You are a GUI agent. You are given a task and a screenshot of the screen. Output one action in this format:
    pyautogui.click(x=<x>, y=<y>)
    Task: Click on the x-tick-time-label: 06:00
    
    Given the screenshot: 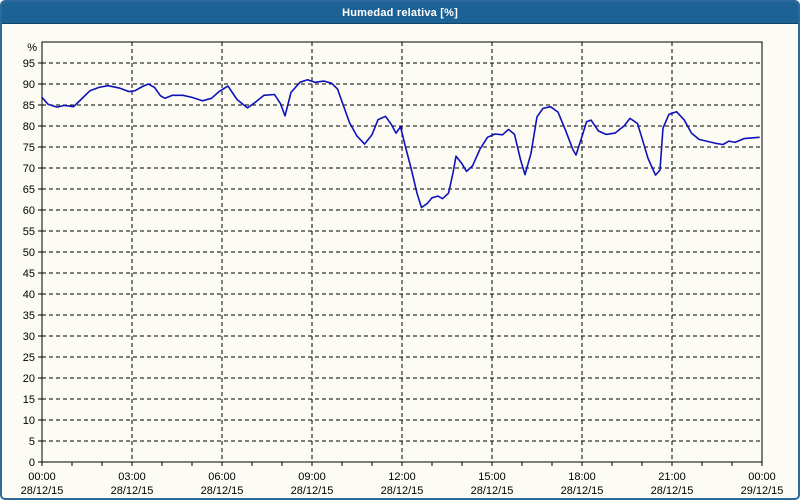 What is the action you would take?
    pyautogui.click(x=222, y=477)
    